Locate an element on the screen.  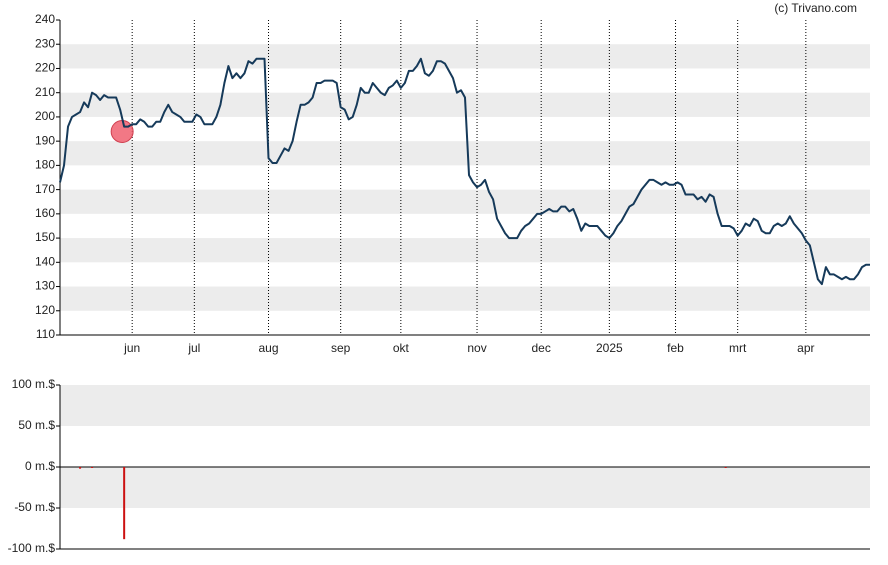
x-tick-label: nov is located at coordinates (476, 348).